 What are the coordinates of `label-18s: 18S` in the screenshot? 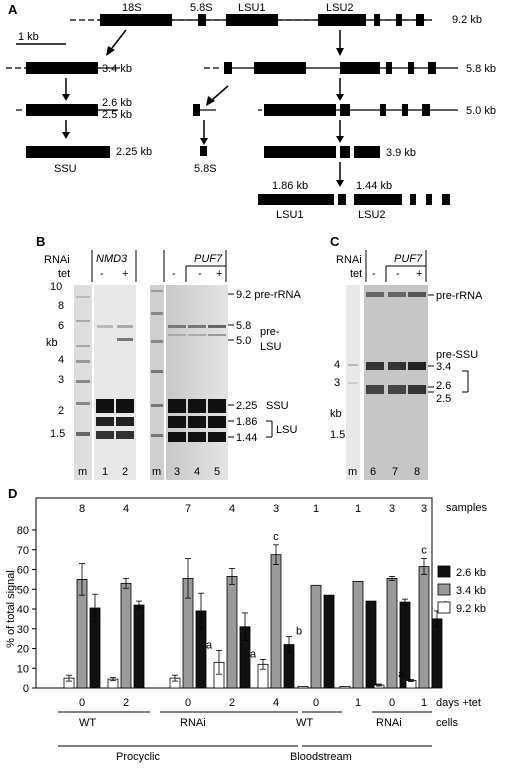 It's located at (132, 8).